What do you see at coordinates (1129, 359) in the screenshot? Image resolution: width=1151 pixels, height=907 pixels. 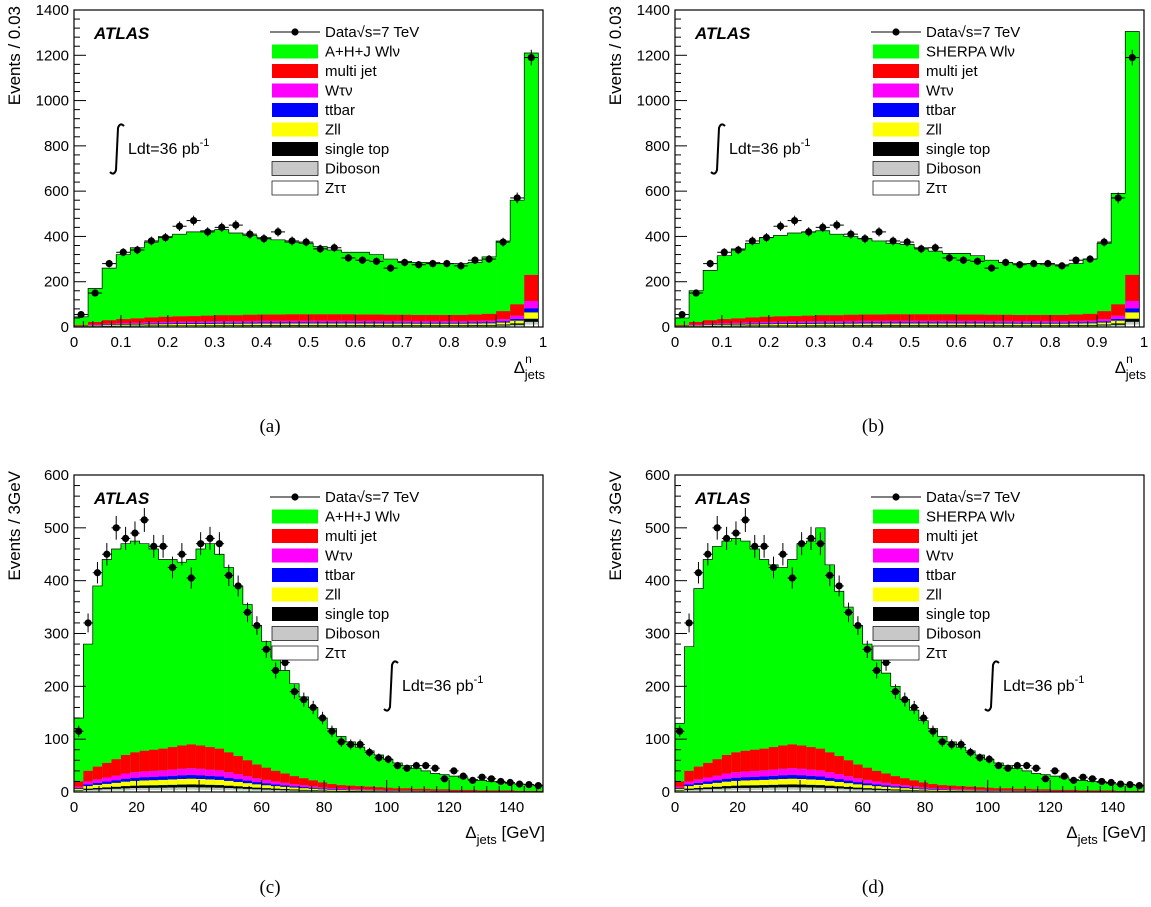 I see `x-axis-label-sup: n` at bounding box center [1129, 359].